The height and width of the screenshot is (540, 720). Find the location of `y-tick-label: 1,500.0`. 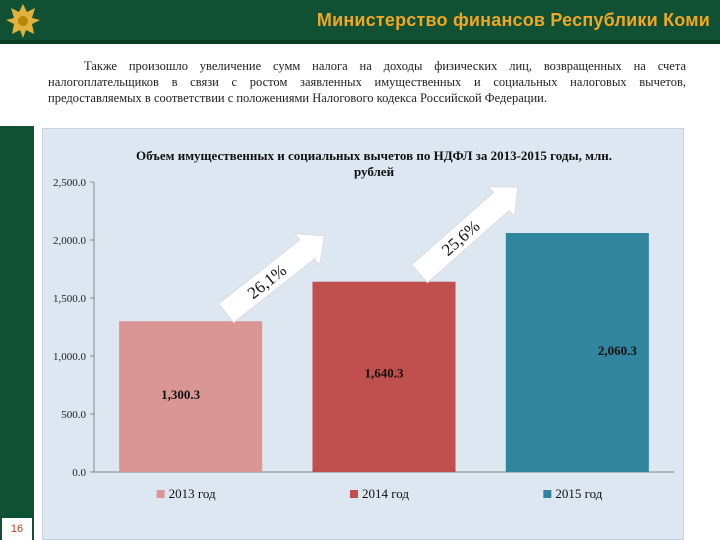

y-tick-label: 1,500.0 is located at coordinates (70, 299).